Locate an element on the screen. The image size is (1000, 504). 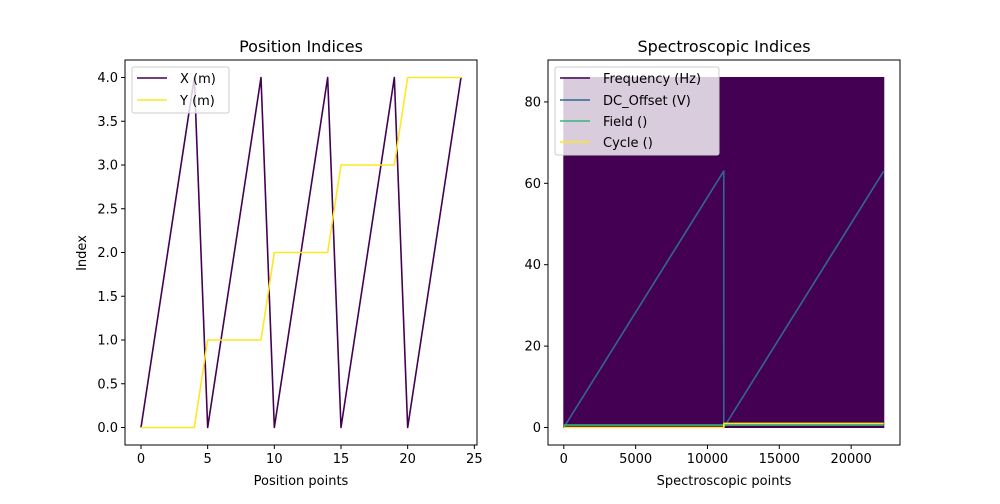
x-tick-label: 25 is located at coordinates (474, 459).